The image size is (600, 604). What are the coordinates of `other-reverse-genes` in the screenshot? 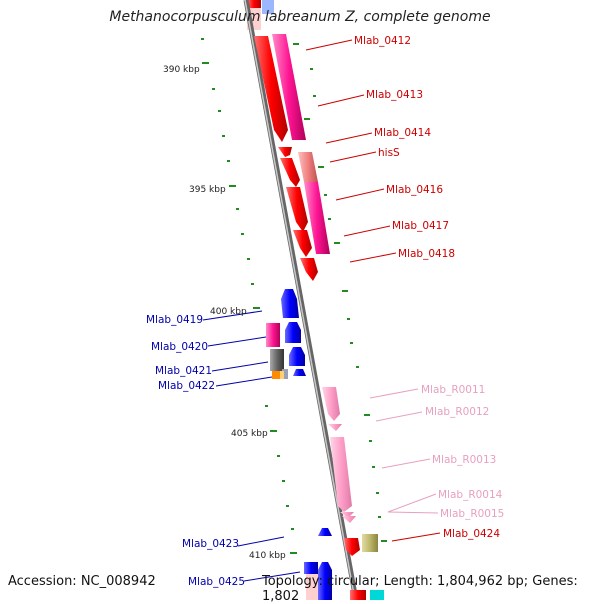 It's located at (292, 461).